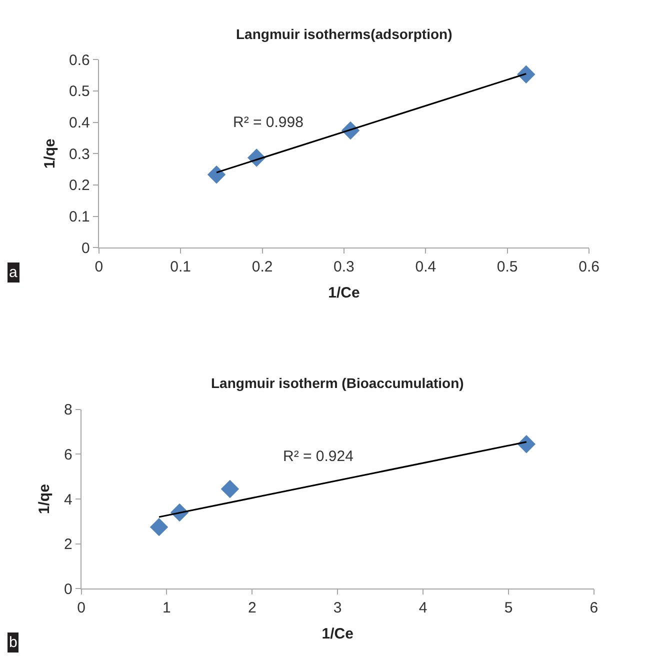 This screenshot has width=646, height=662. I want to click on x-tick-label: 0.2, so click(262, 267).